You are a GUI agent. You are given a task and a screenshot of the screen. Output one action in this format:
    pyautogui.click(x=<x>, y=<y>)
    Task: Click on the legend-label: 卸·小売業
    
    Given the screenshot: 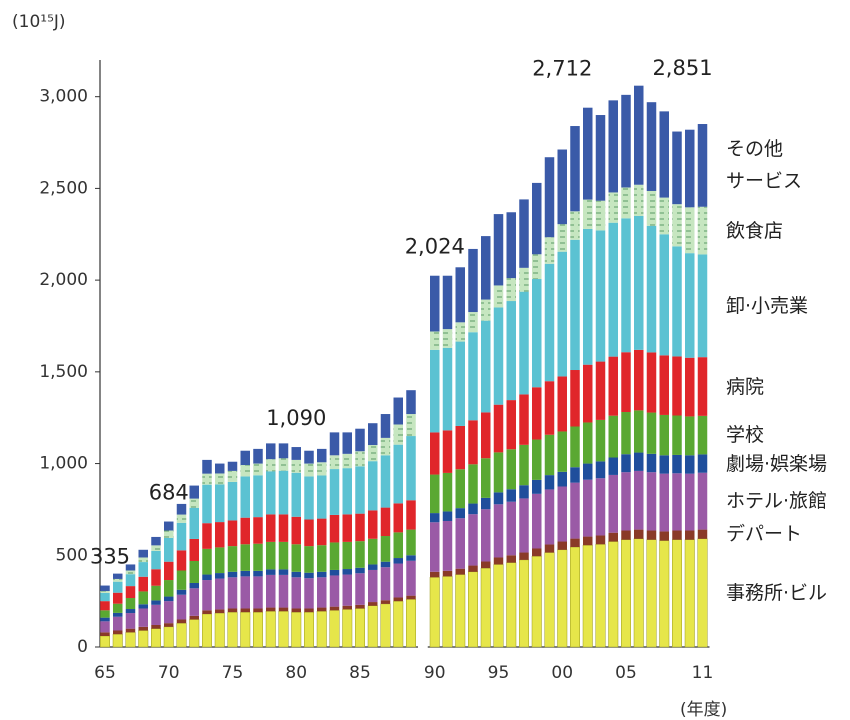 What is the action you would take?
    pyautogui.click(x=767, y=305)
    